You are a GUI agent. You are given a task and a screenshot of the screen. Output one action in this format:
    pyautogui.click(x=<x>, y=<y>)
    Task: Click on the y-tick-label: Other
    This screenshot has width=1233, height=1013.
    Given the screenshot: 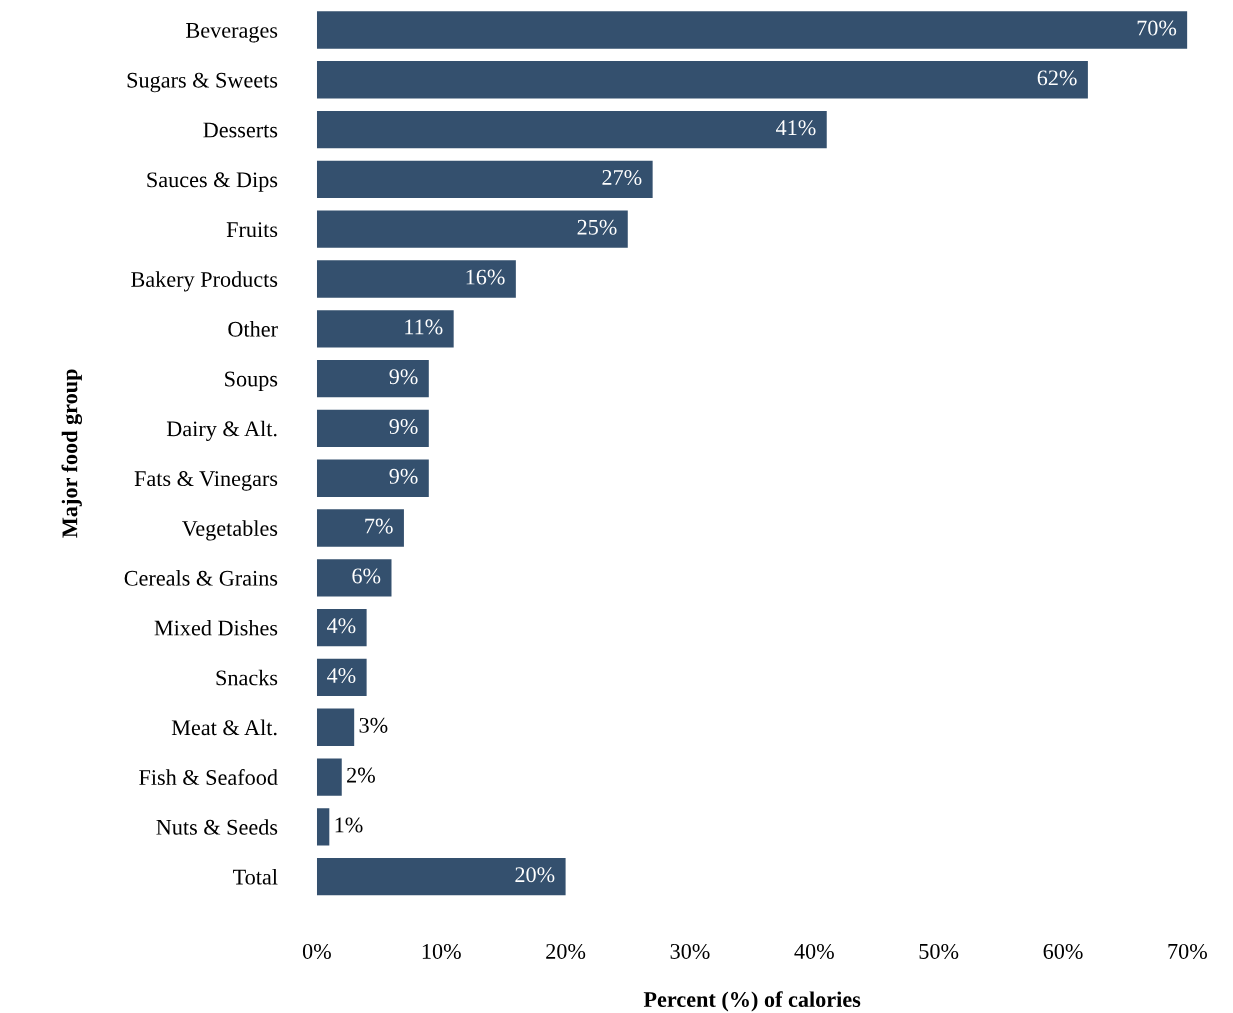 What is the action you would take?
    pyautogui.click(x=253, y=329)
    